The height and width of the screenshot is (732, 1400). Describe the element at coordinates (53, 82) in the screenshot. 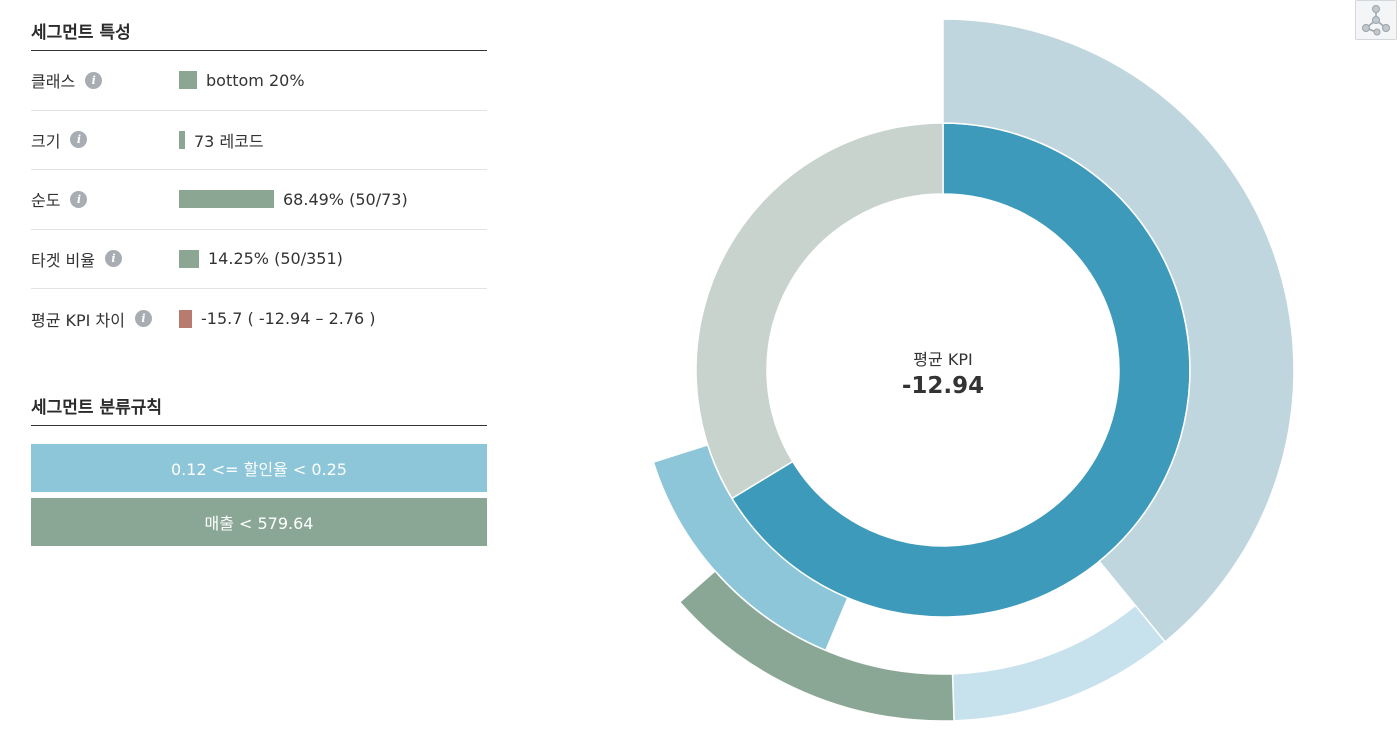

I see `feature-label: 클래스` at that location.